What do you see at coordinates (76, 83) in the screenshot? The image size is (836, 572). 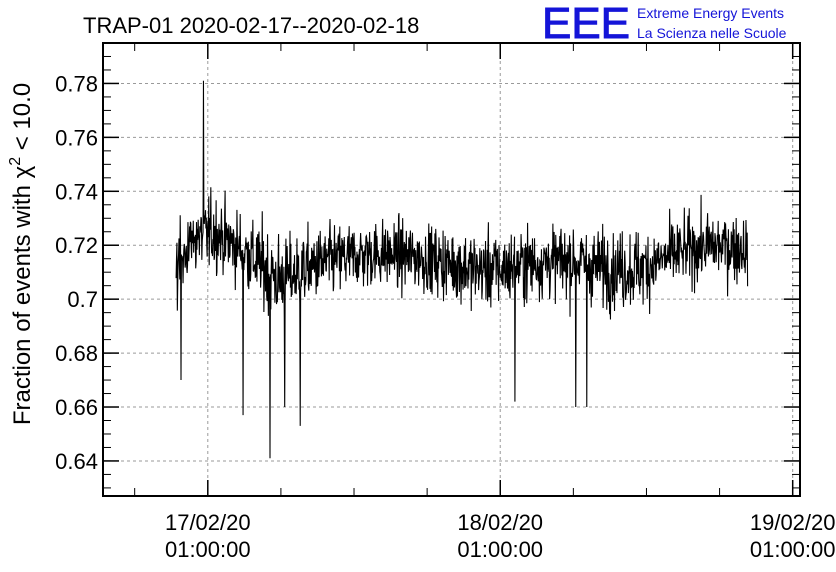 I see `y-tick-label: 0.78` at bounding box center [76, 83].